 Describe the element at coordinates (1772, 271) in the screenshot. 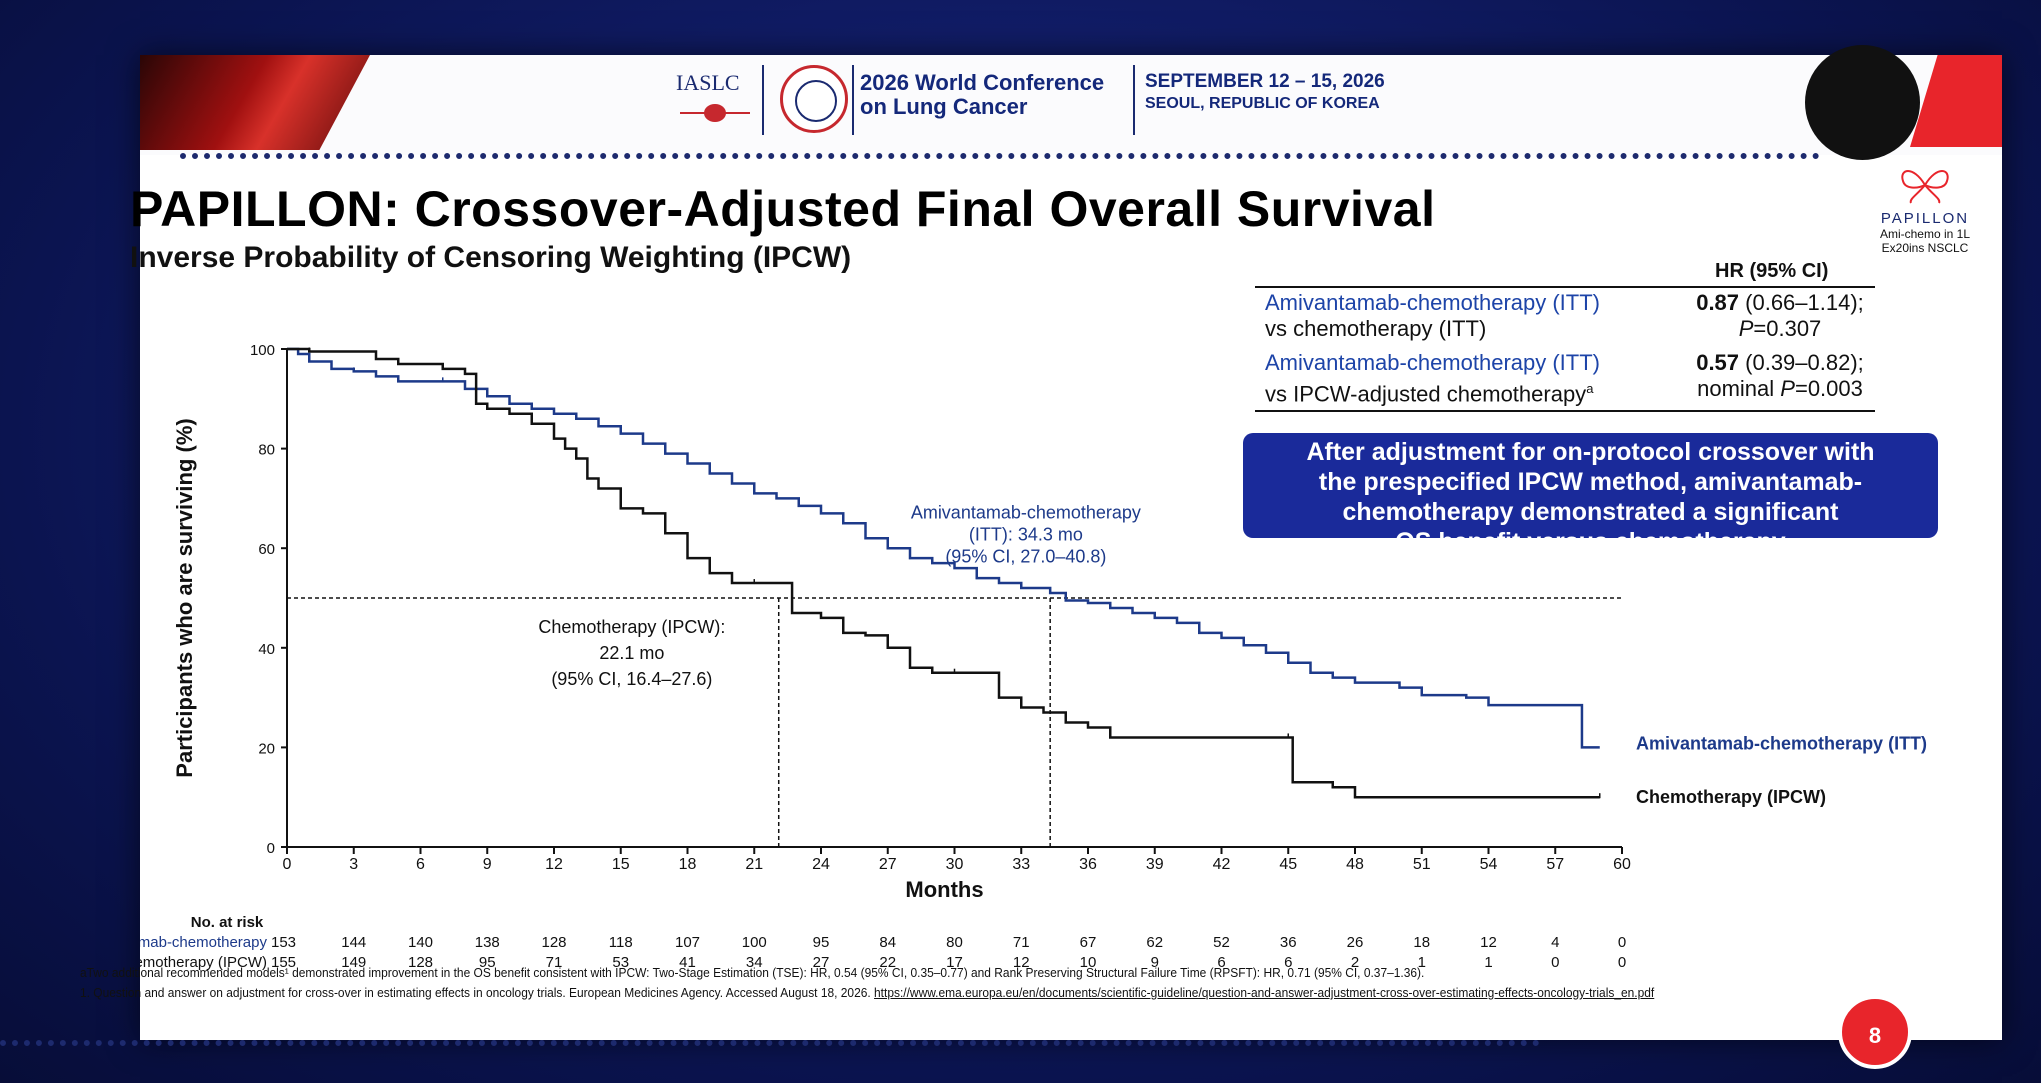

I see `hr-table-header: HR (95% CI)` at that location.